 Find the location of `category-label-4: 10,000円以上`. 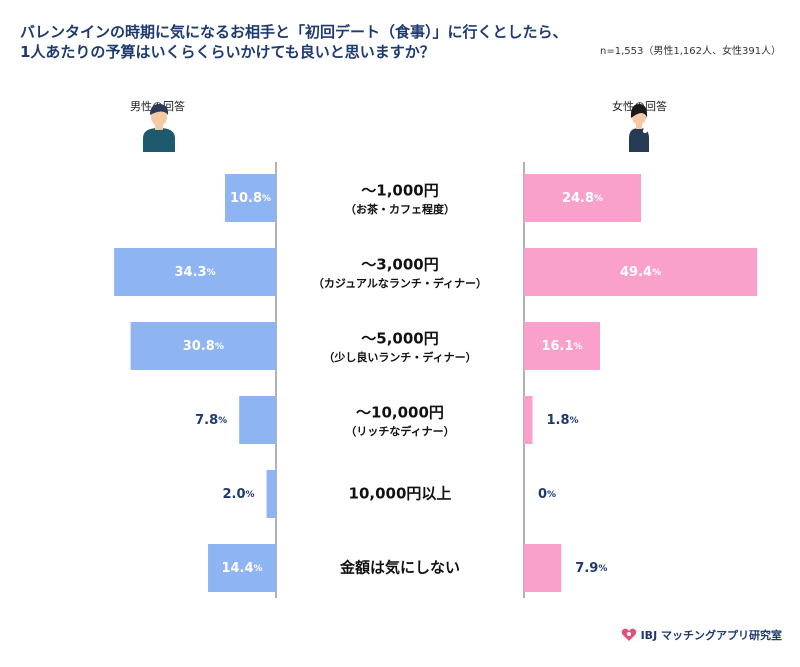

category-label-4: 10,000円以上 is located at coordinates (400, 494).